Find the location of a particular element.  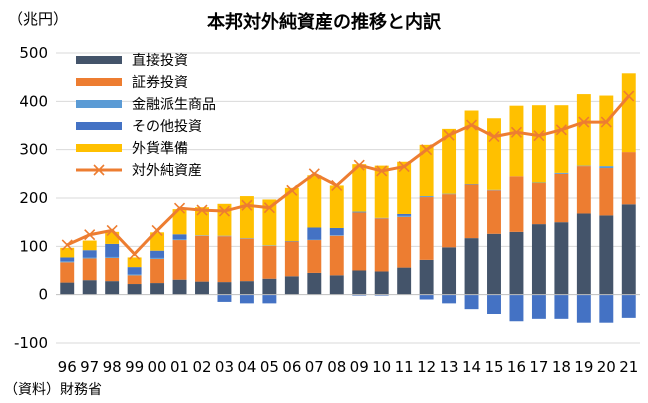

x-tick-label: 09 is located at coordinates (359, 367).